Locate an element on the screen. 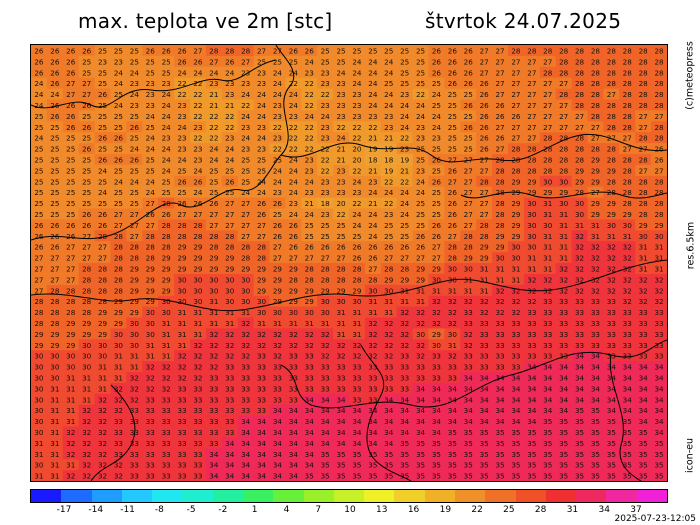 The width and height of the screenshot is (700, 525). temperature-value: 22 is located at coordinates (213, 138).